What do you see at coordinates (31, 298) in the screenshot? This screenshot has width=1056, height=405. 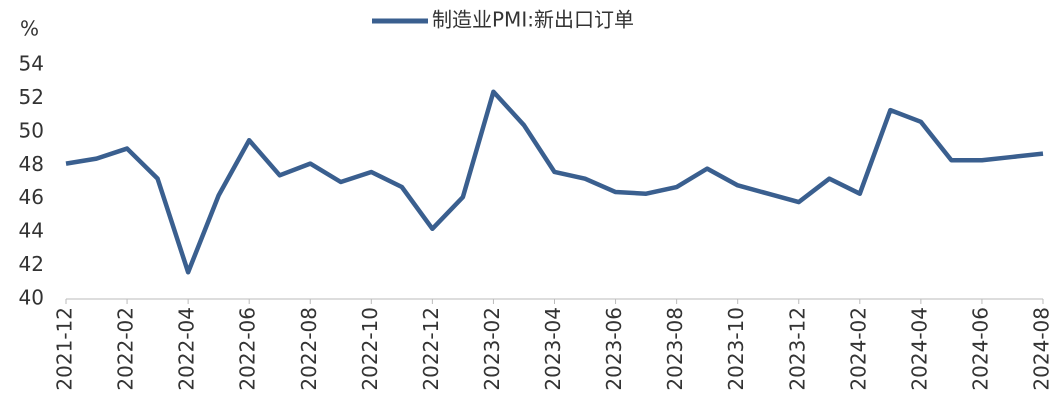 I see `y-tick-label: 40` at bounding box center [31, 298].